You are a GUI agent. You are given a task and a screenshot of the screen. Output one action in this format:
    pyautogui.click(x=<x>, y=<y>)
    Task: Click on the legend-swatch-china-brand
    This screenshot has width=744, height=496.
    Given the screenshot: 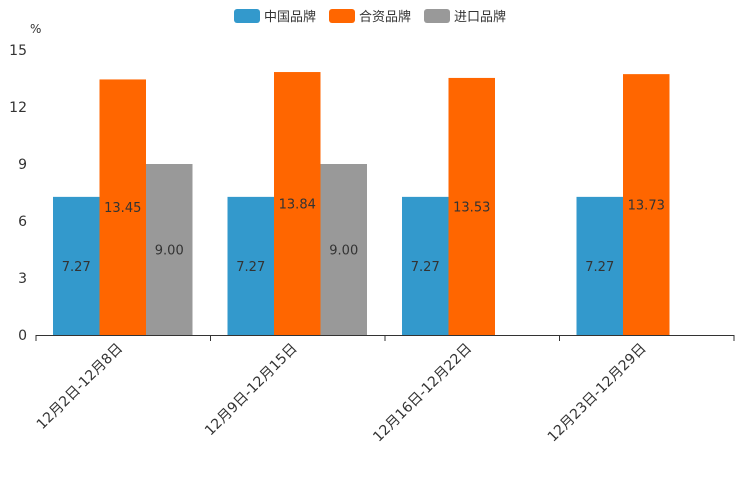 What is the action you would take?
    pyautogui.click(x=247, y=16)
    